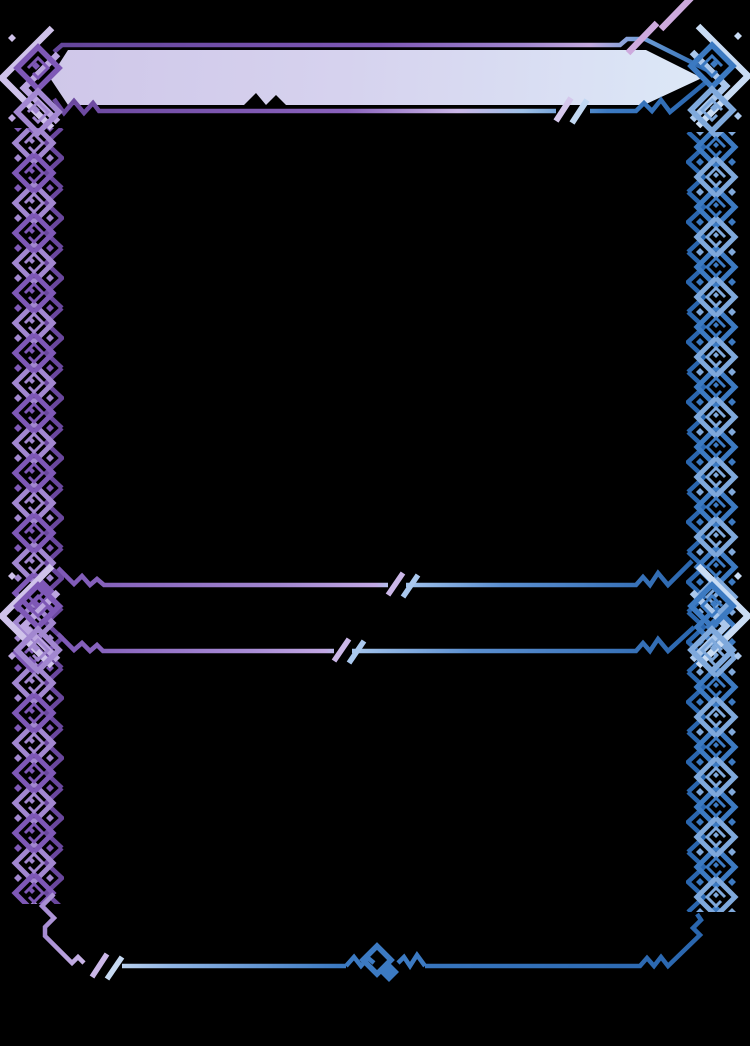 This screenshot has width=750, height=1046. I want to click on divider-1-break-ticks, so click(403, 585).